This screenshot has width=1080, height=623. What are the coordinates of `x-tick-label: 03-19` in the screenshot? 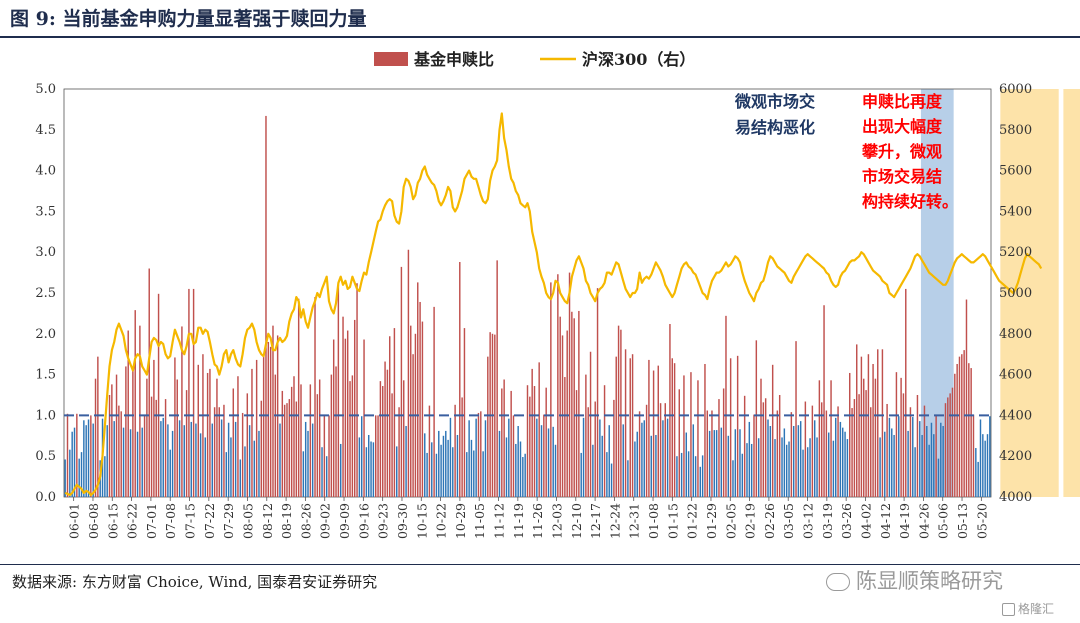 It's located at (827, 521).